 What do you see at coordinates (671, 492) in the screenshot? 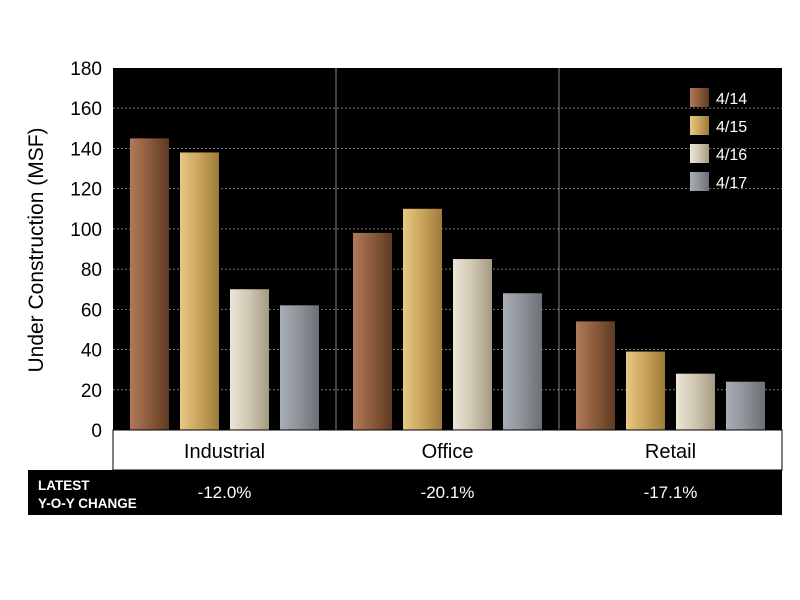
I see `yoy-value: -17.1%` at bounding box center [671, 492].